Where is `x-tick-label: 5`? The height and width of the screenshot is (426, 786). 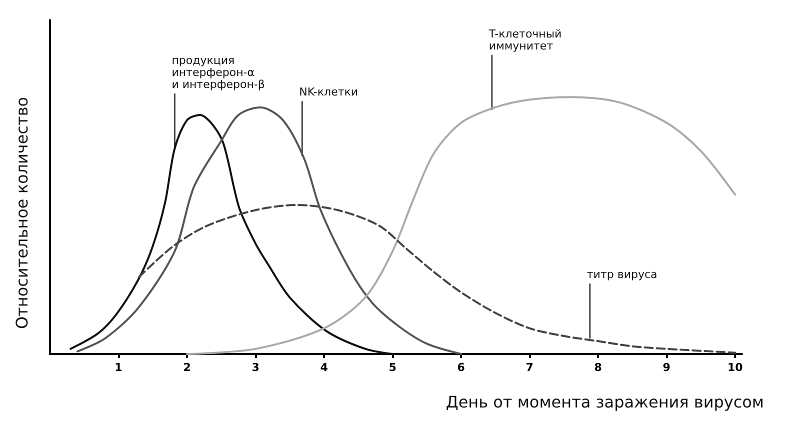
x-tick-label: 5 is located at coordinates (392, 367).